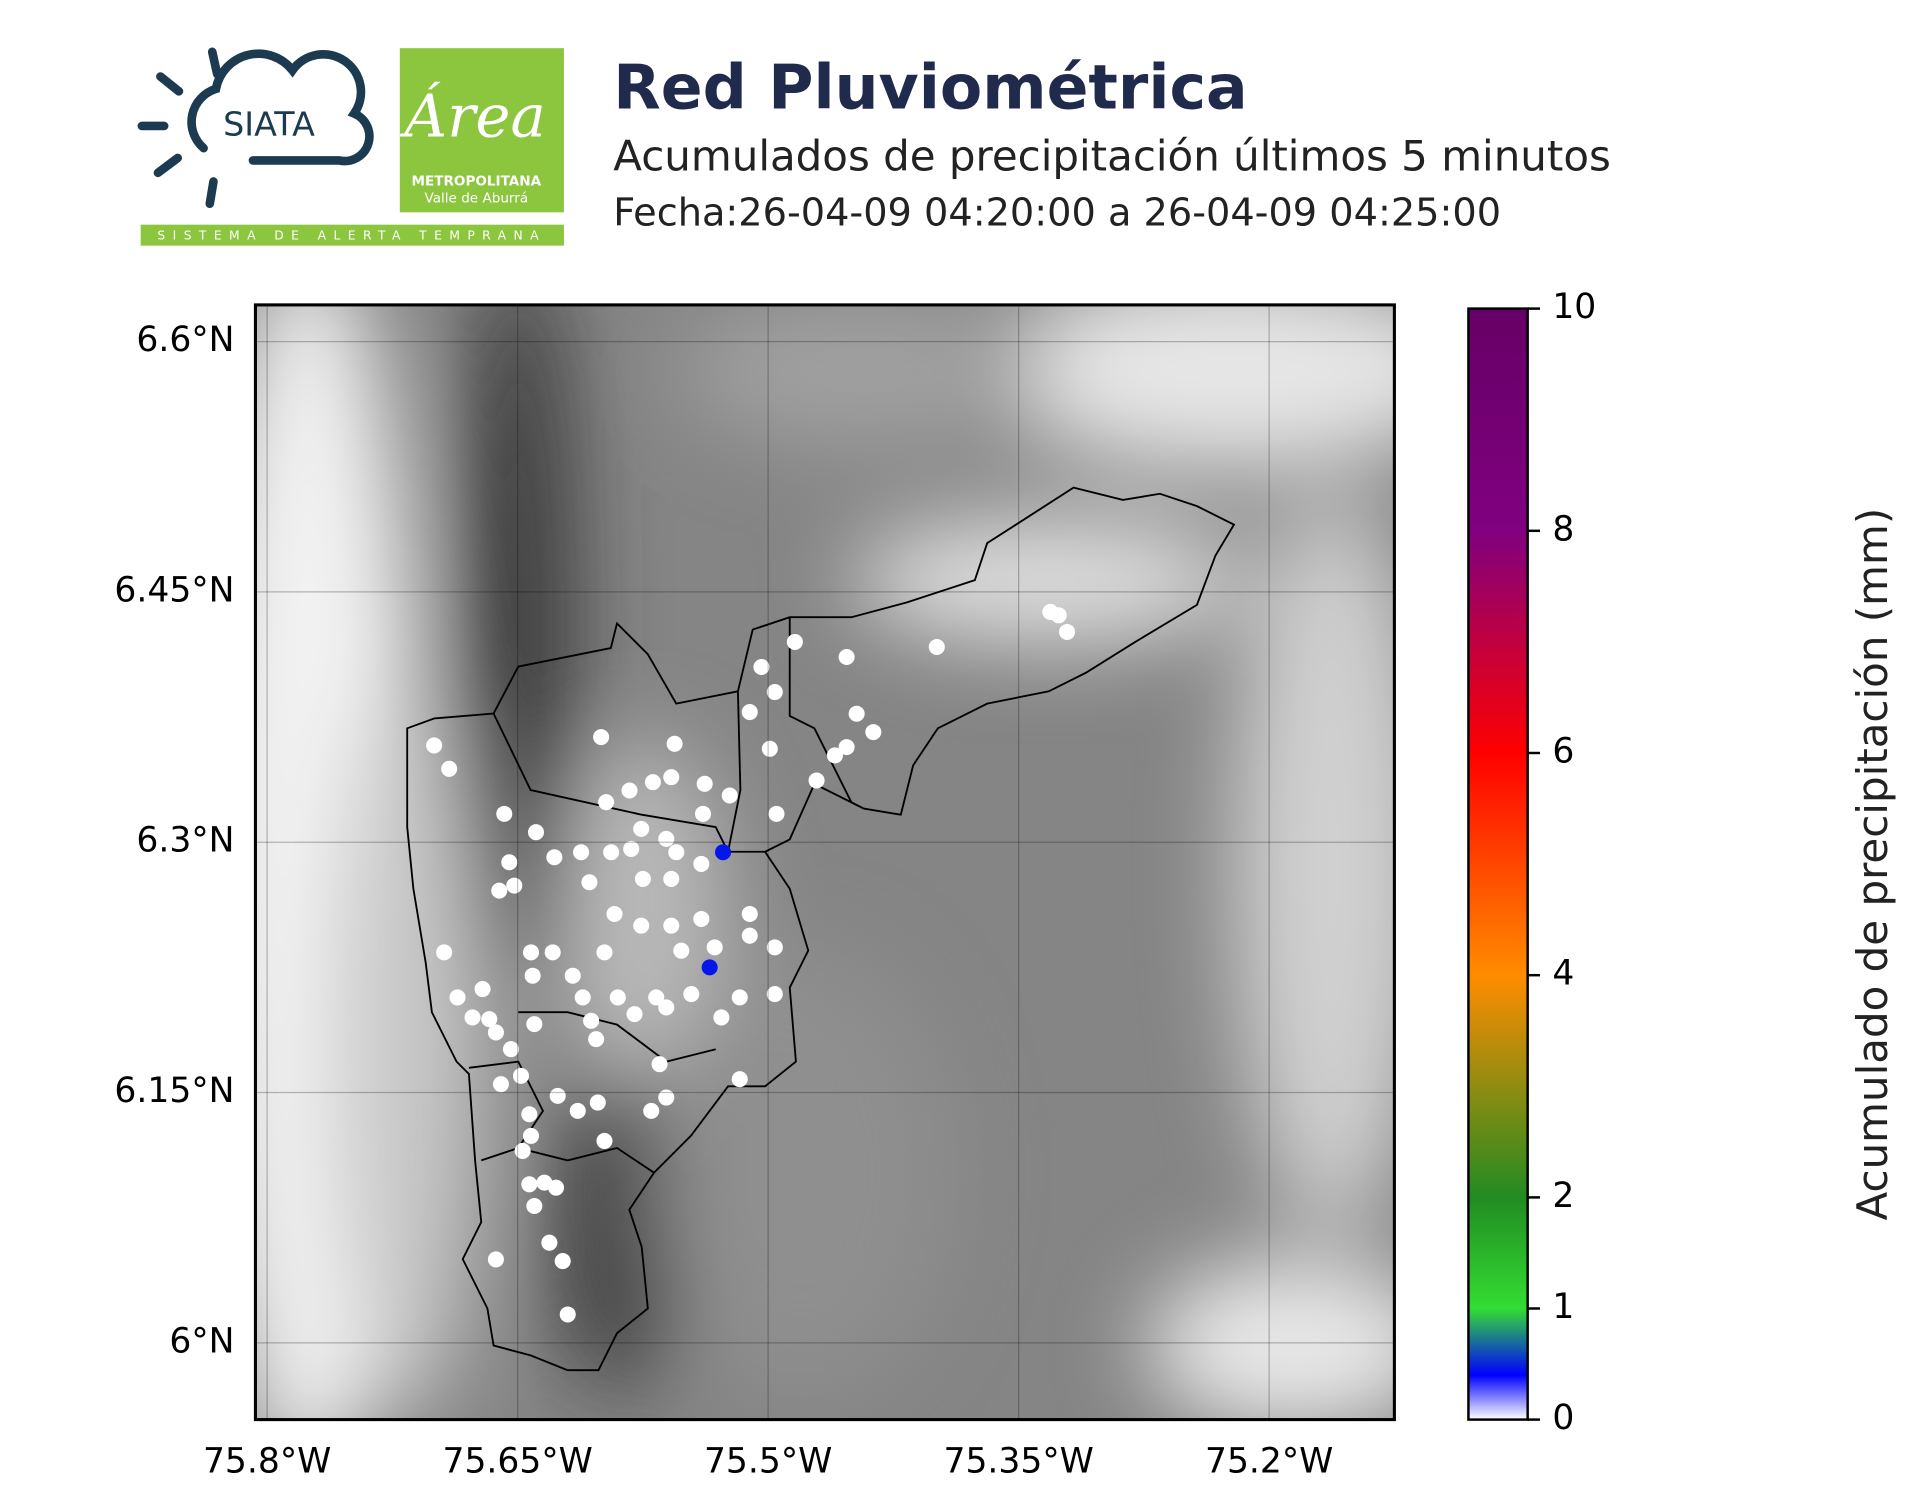 Image resolution: width=1925 pixels, height=1506 pixels. Describe the element at coordinates (1574, 307) in the screenshot. I see `colorbar-tick-label: 10` at that location.